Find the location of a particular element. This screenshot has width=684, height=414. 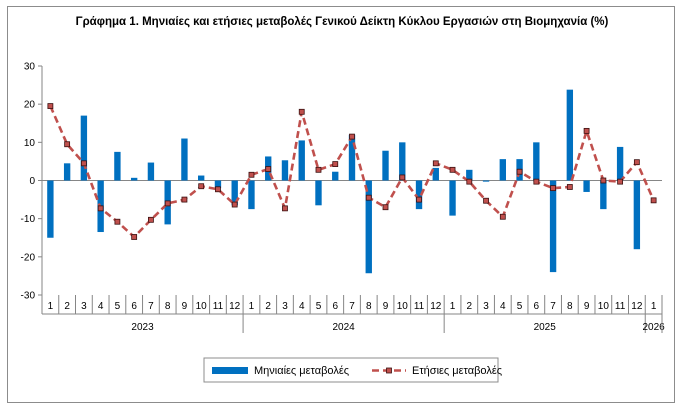

legend-label-annual: Ετήσιες μεταβολές is located at coordinates (457, 371).